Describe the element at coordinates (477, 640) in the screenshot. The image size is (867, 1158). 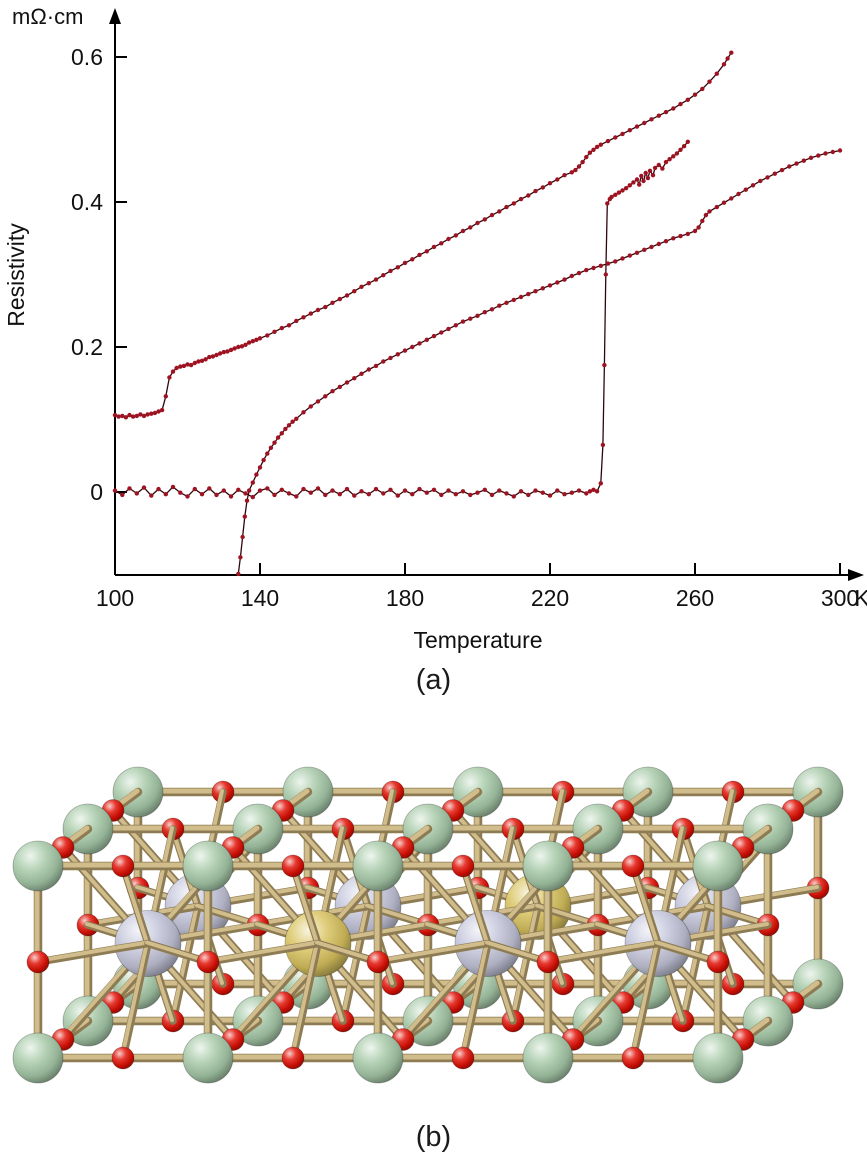
I see `x-axis-title: Temperature` at that location.